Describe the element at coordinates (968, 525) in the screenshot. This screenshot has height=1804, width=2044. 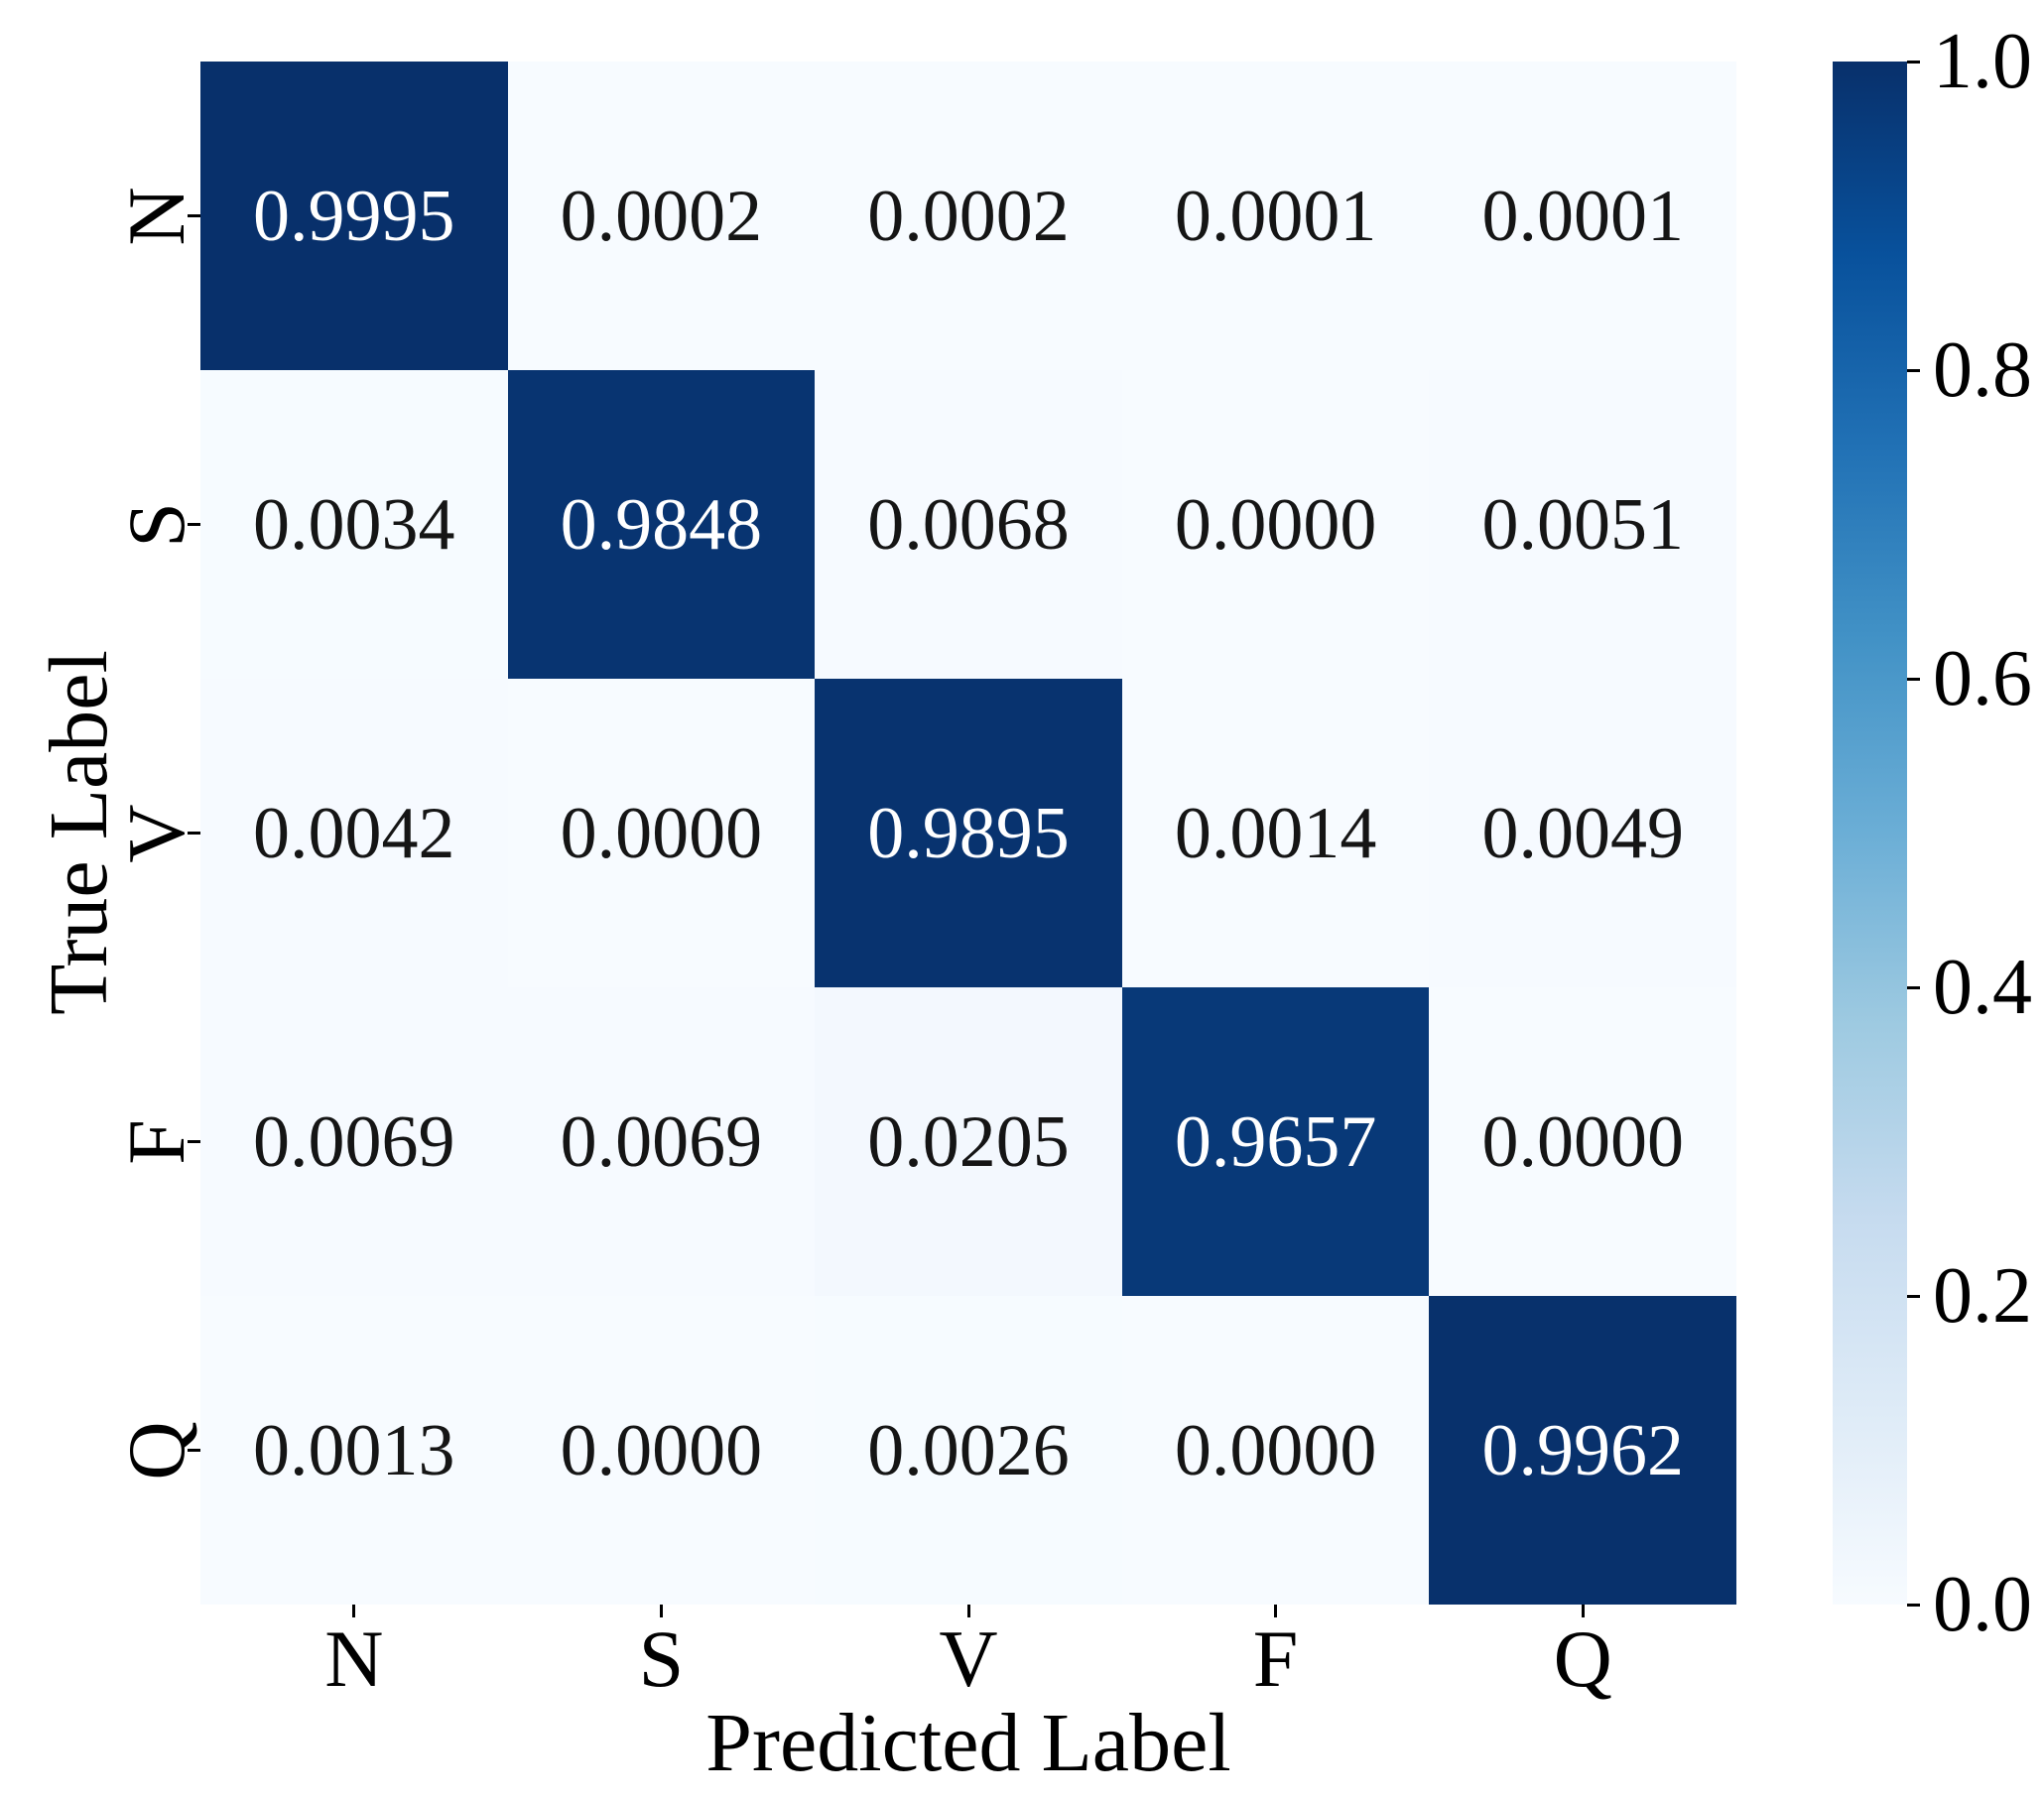
I see `heatmap-cell: 0.0068` at that location.